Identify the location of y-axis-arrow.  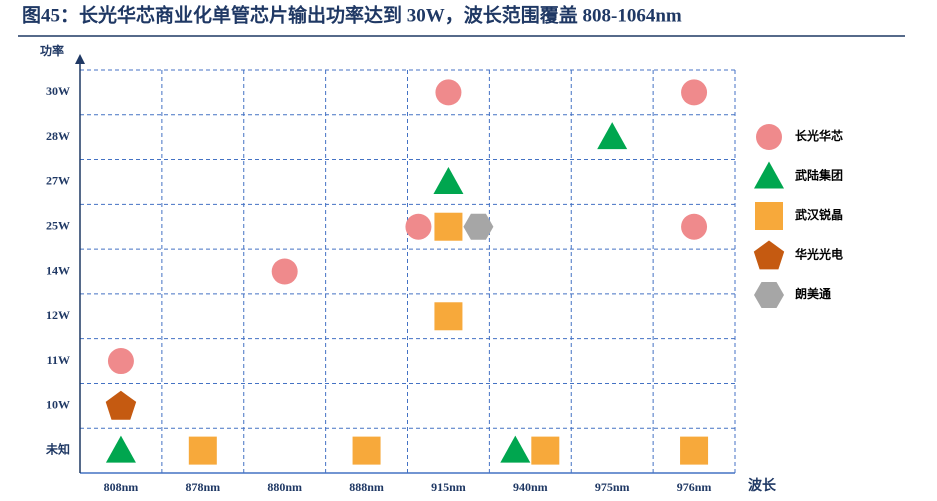
(80, 59).